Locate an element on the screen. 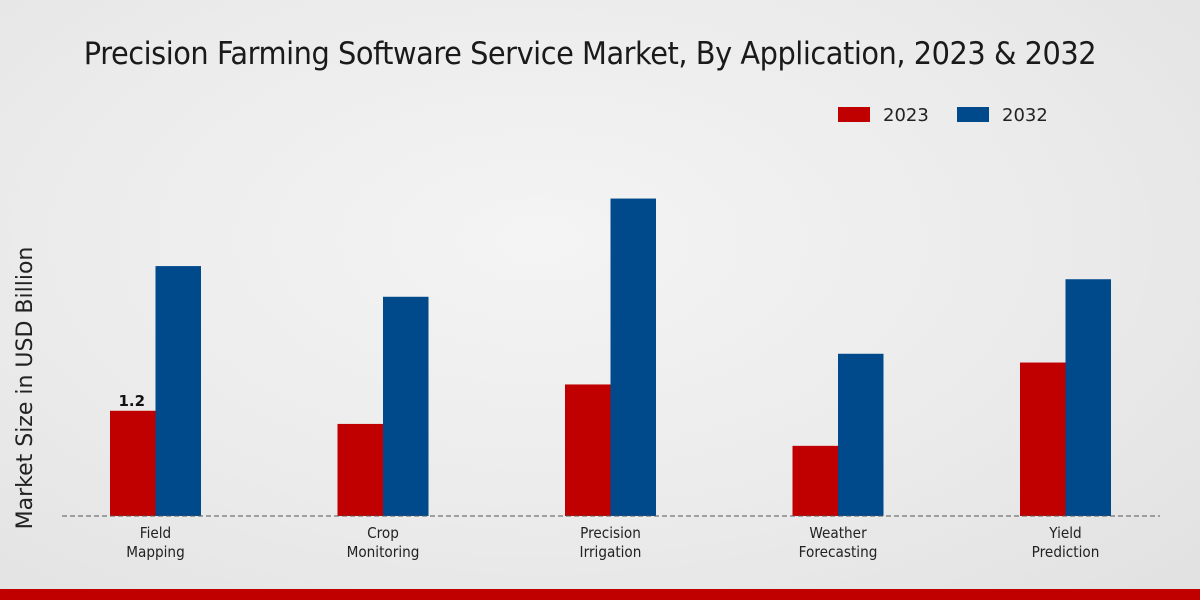  bar-2023-weather-forecasting is located at coordinates (815, 480).